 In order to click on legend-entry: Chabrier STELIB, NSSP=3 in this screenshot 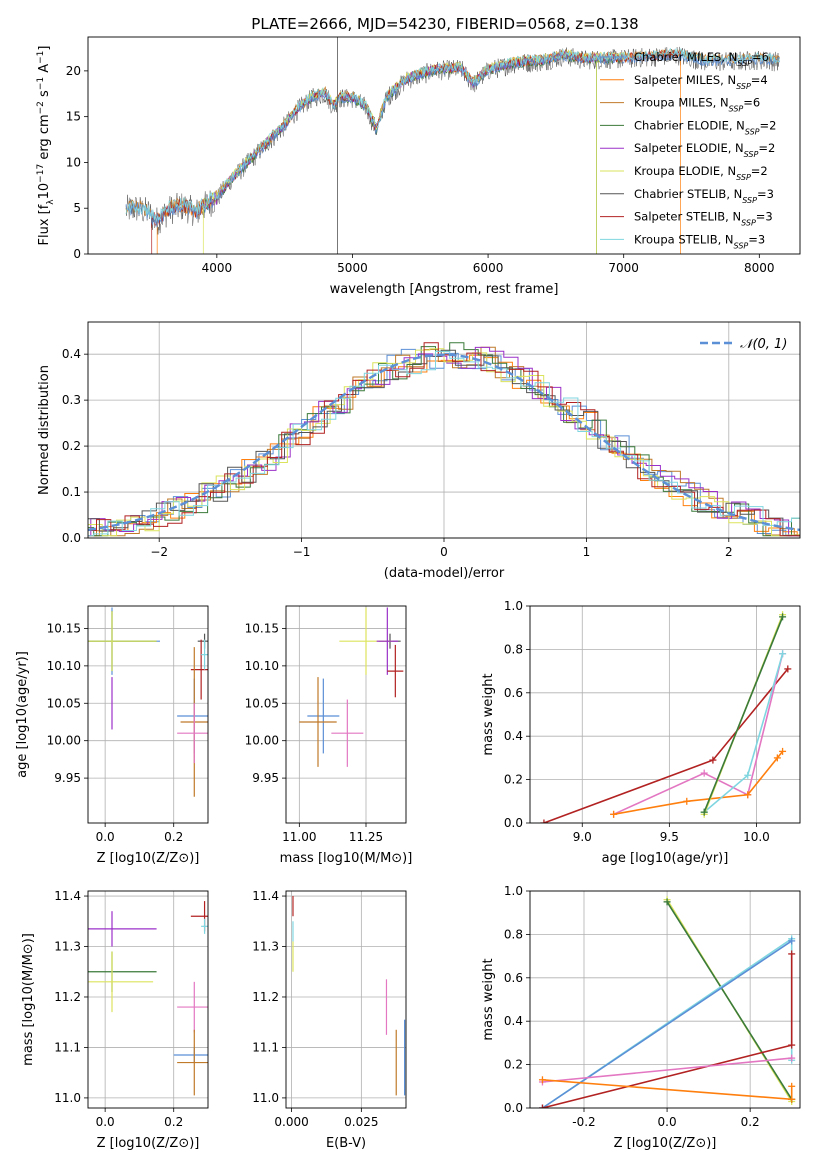, I will do `click(704, 196)`.